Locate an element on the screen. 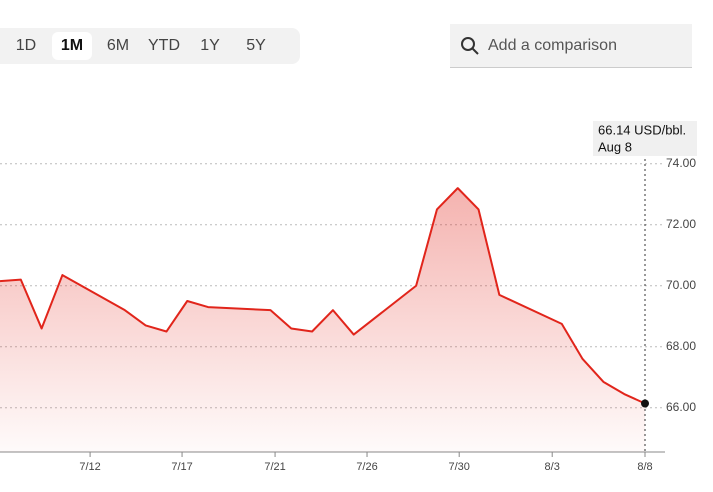 Image resolution: width=713 pixels, height=492 pixels. x-tick-label: 7/17 is located at coordinates (181, 467).